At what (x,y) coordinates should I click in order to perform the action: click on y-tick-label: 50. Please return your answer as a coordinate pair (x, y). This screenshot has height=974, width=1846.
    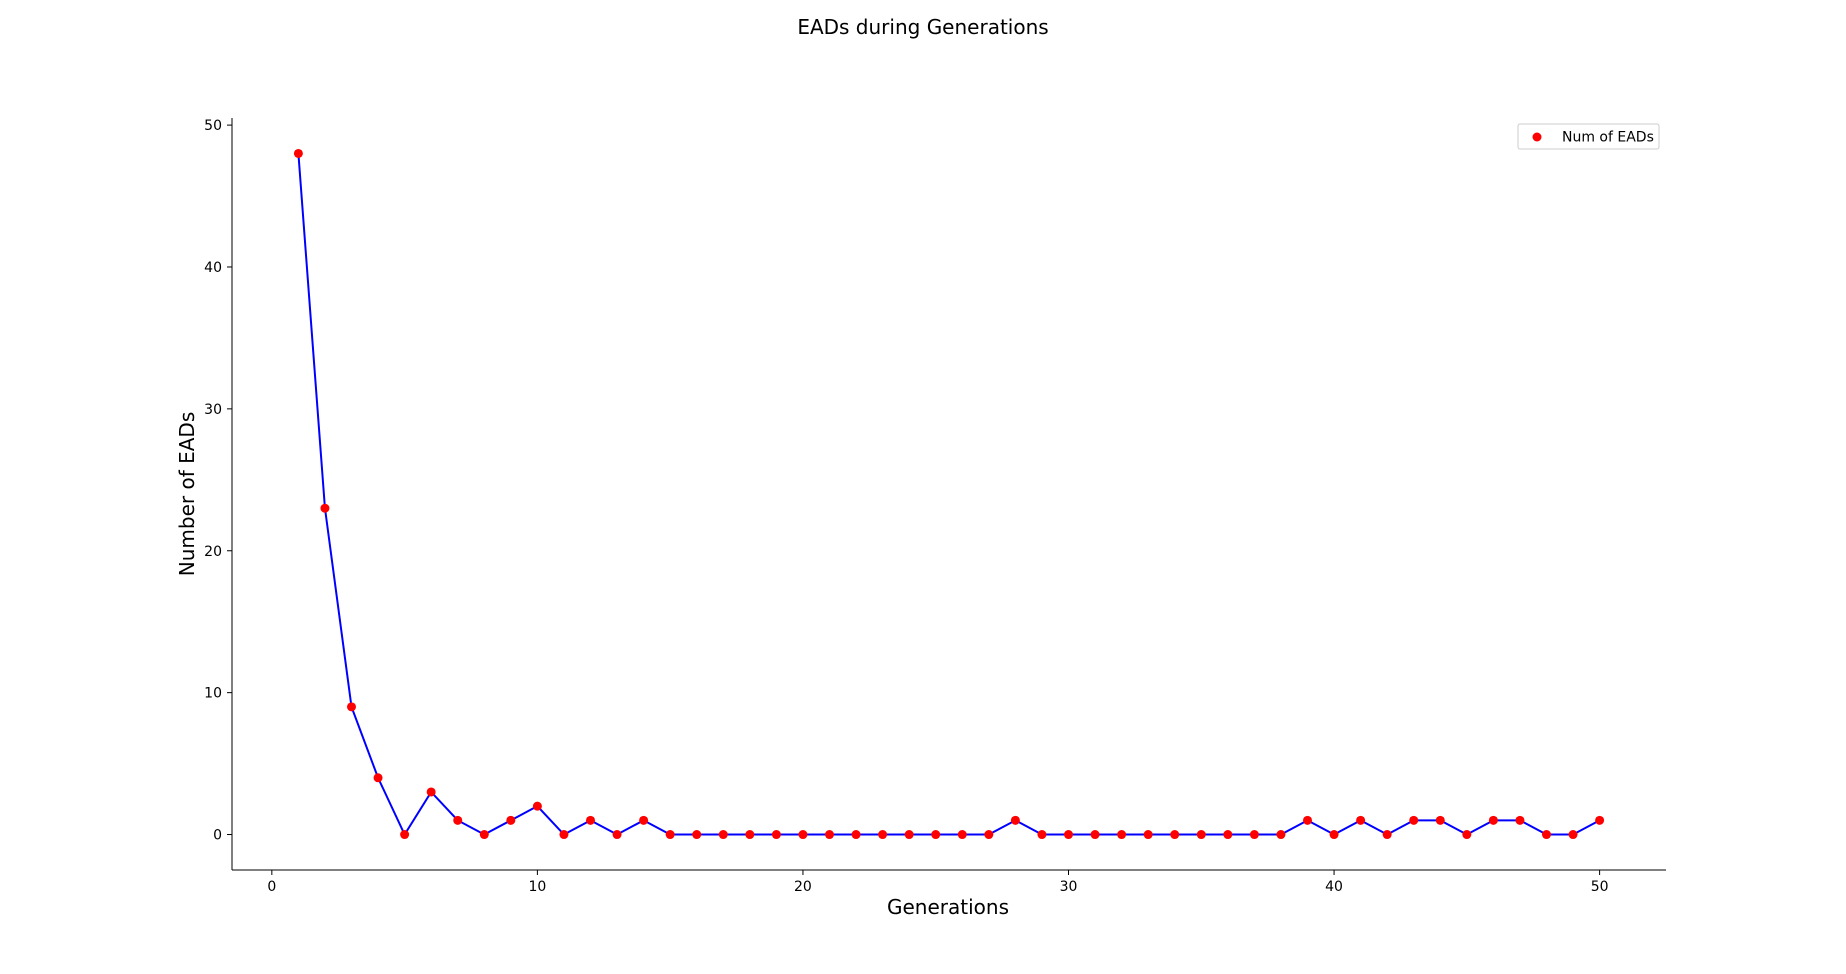
    Looking at the image, I should click on (213, 126).